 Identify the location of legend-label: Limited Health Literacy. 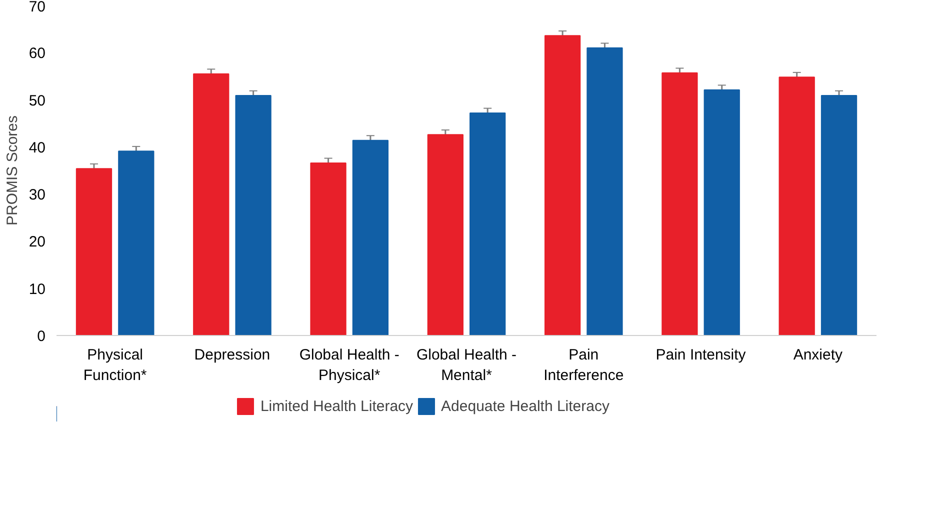
(337, 406).